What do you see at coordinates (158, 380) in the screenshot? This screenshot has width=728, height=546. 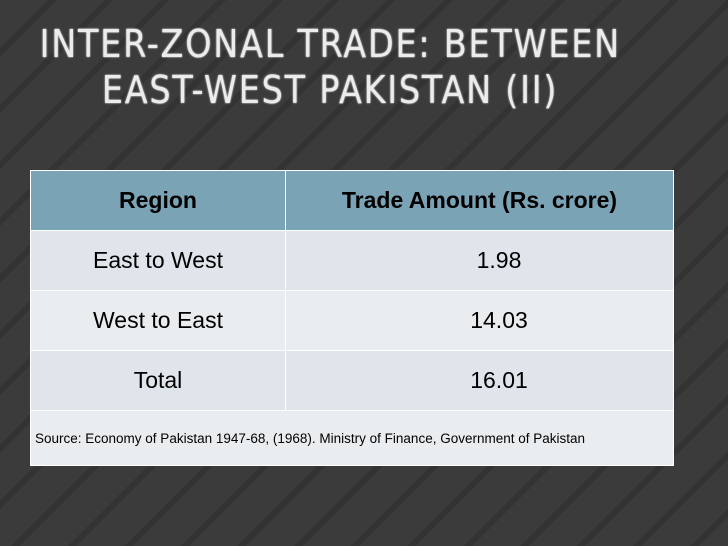 I see `region-cell: Total` at bounding box center [158, 380].